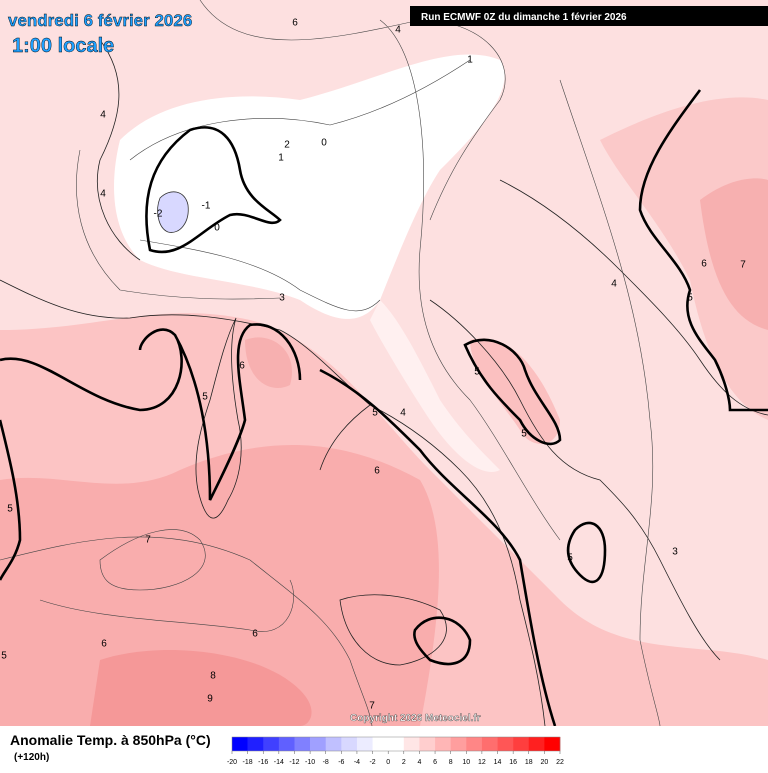 The width and height of the screenshot is (768, 773). I want to click on colorbar-tick-label: 8, so click(451, 762).